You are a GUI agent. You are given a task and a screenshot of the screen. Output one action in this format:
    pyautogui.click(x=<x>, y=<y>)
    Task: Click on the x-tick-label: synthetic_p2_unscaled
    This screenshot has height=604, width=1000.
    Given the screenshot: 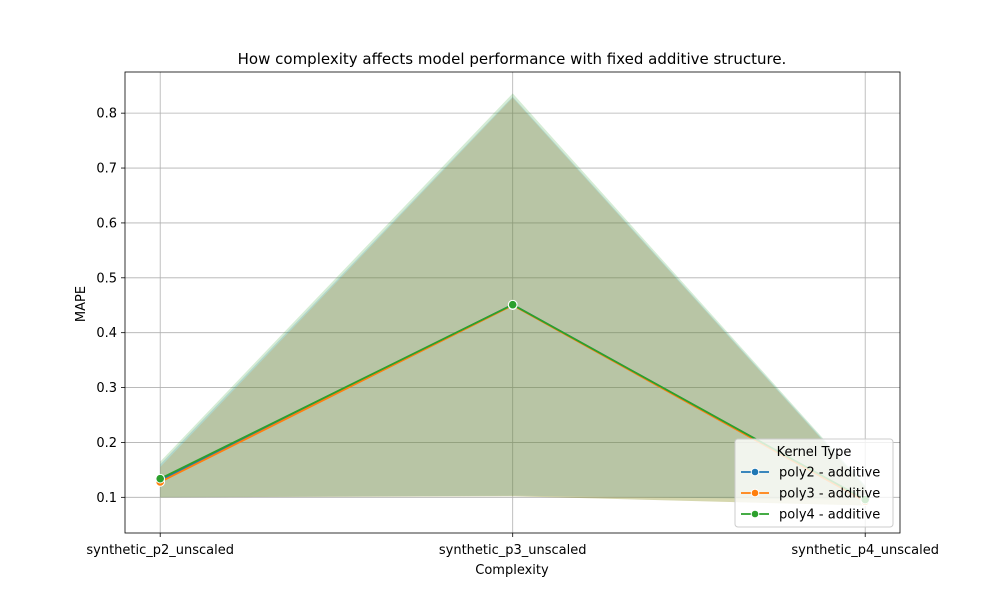 What is the action you would take?
    pyautogui.click(x=160, y=550)
    